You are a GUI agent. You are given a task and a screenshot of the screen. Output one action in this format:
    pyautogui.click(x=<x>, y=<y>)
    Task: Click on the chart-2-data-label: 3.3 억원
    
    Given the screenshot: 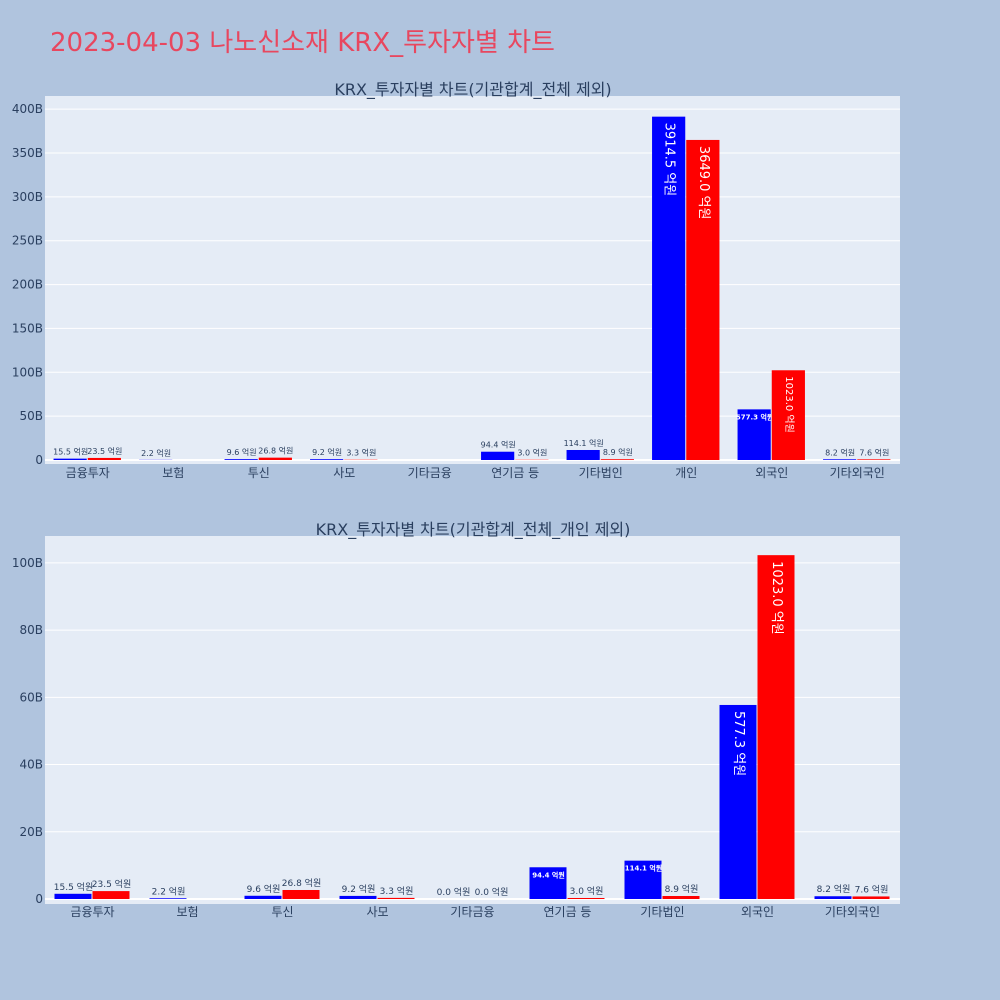 What is the action you would take?
    pyautogui.click(x=397, y=891)
    